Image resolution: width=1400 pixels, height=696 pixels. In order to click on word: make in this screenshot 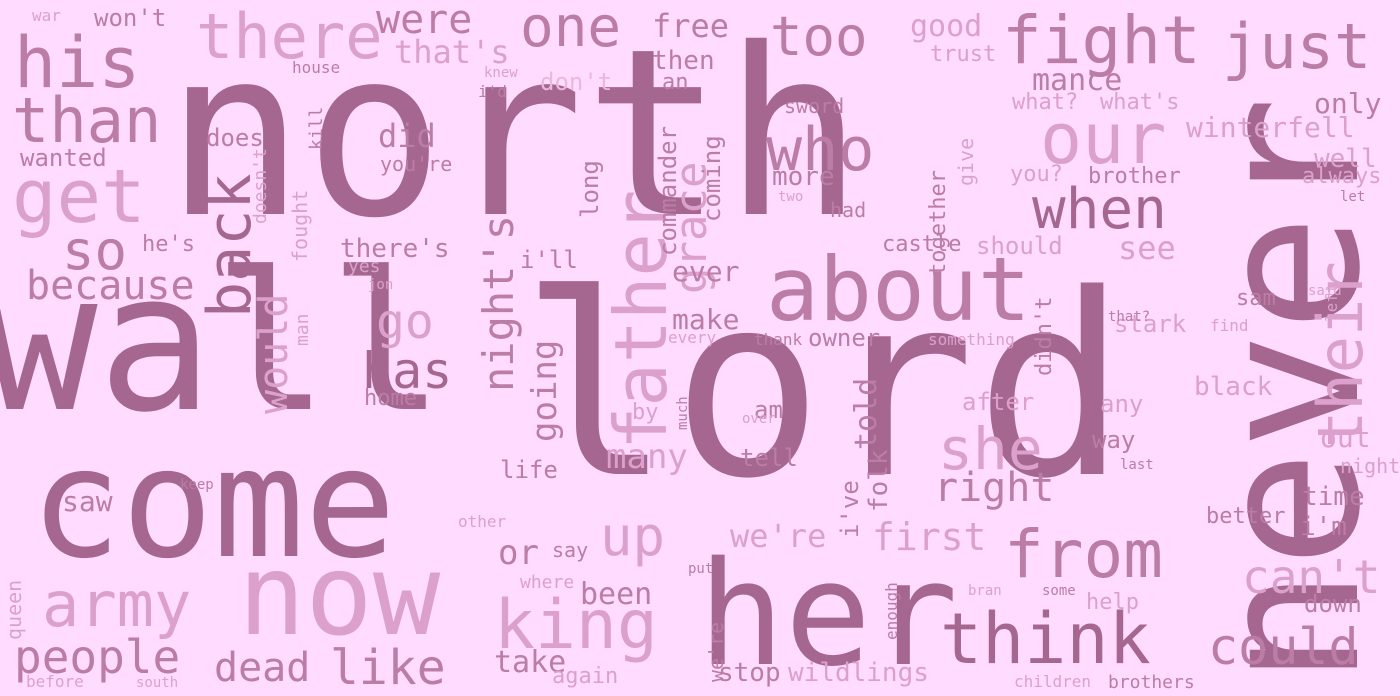, I will do `click(706, 319)`.